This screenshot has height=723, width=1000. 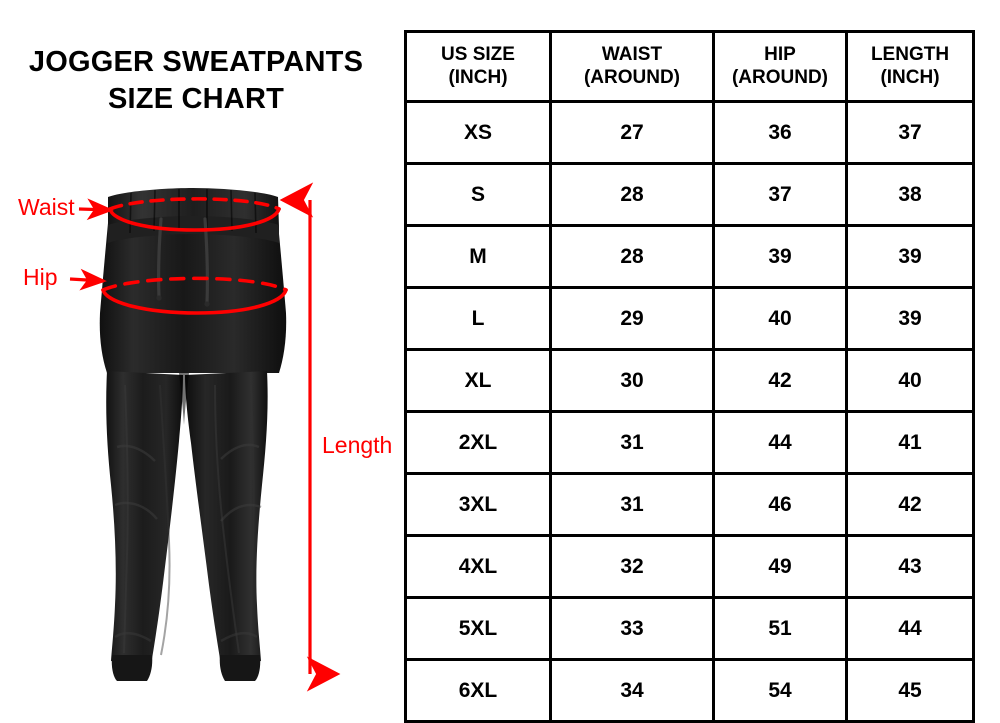 What do you see at coordinates (910, 566) in the screenshot?
I see `cell-length: 43` at bounding box center [910, 566].